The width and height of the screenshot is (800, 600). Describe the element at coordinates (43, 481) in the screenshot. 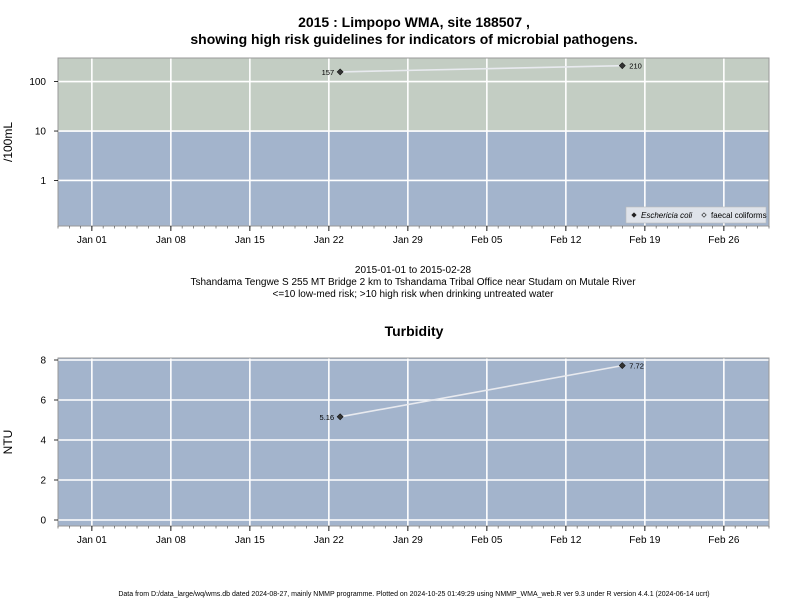

I see `chart2-ytick-label-1: 2` at that location.